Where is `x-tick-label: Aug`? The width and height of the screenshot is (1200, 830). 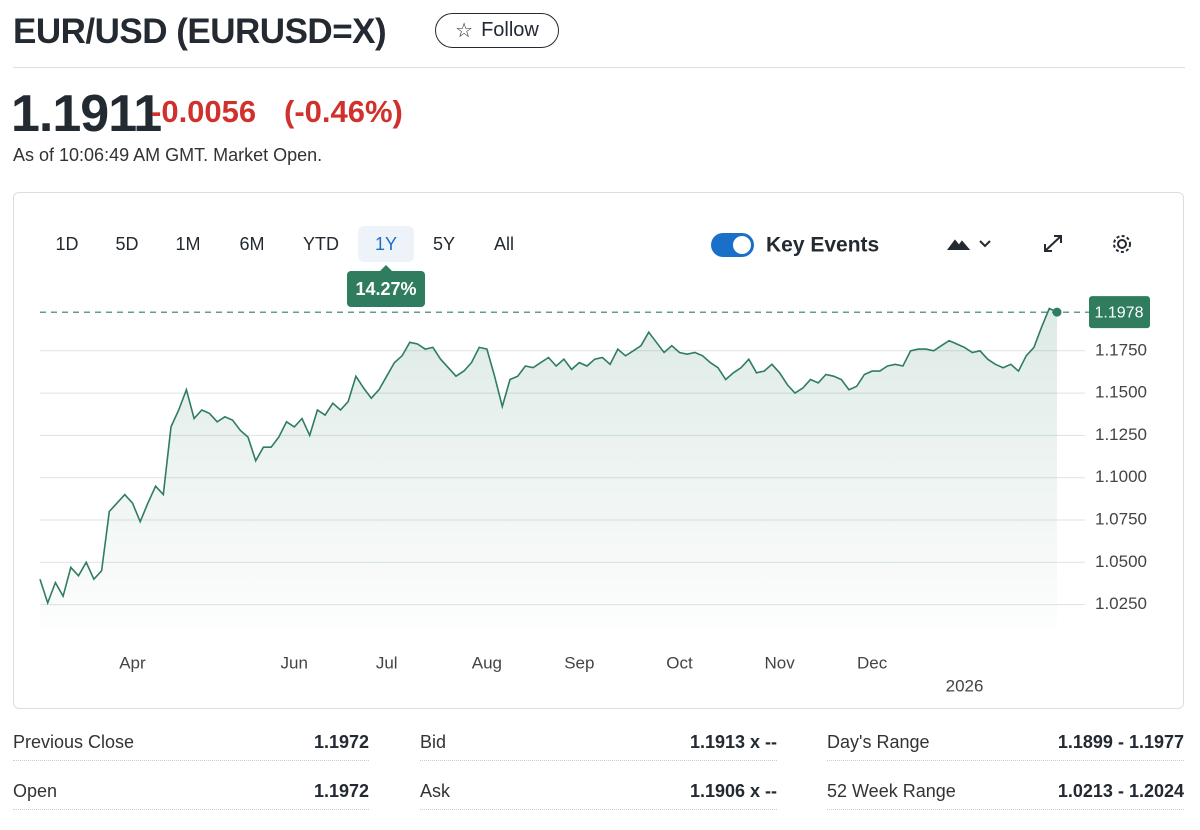 x-tick-label: Aug is located at coordinates (487, 662).